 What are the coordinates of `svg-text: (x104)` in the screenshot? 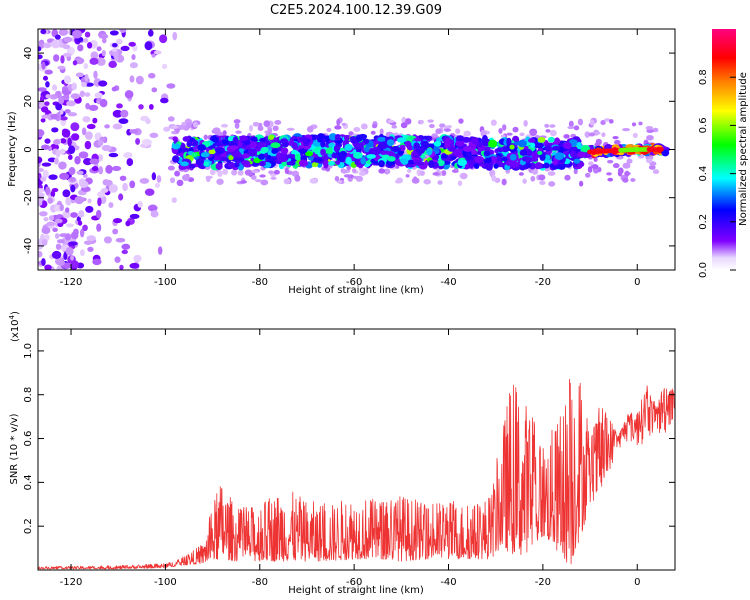 It's located at (14, 326).